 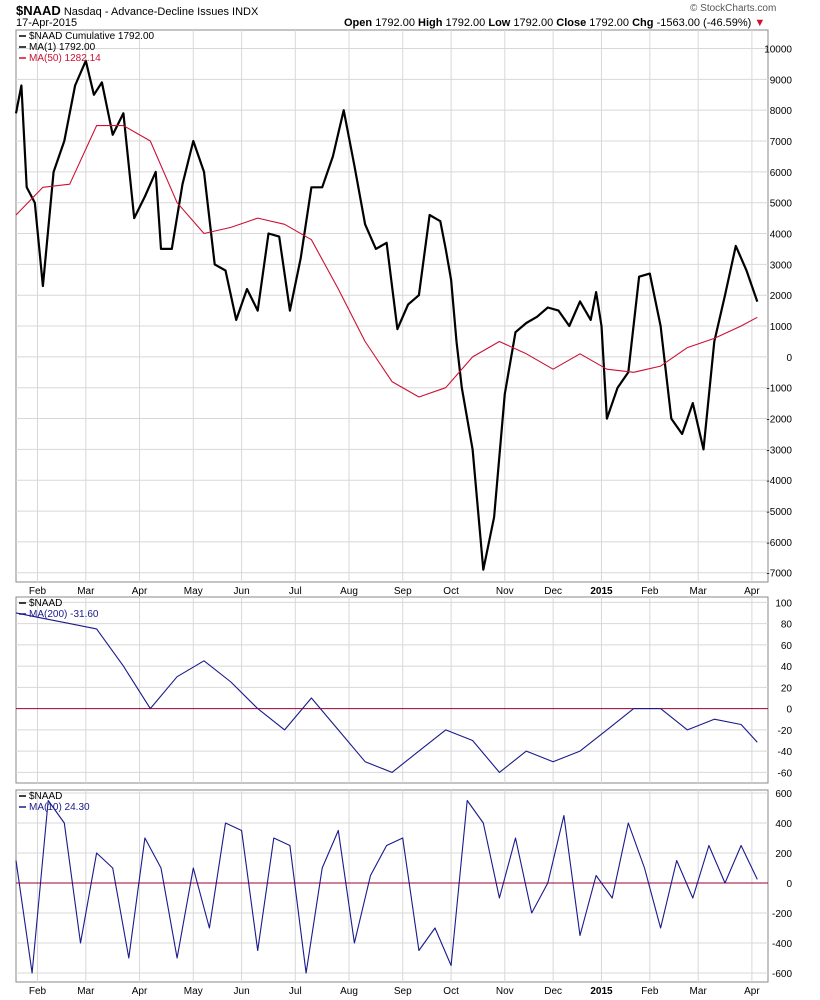 I want to click on down-triangle-icon: ▼, so click(x=760, y=23).